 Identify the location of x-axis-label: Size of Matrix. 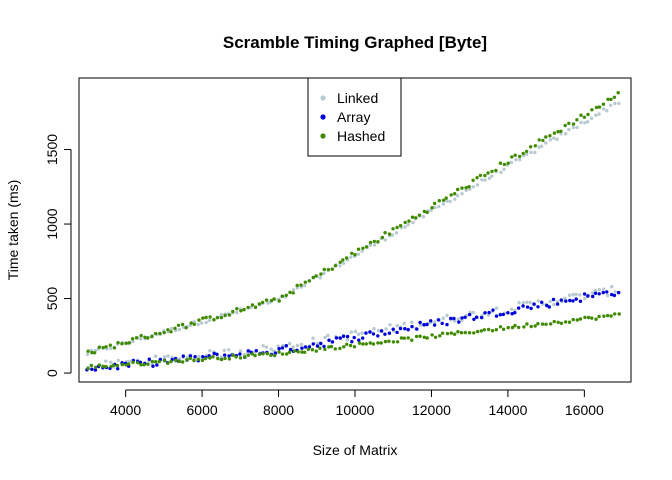
(355, 450).